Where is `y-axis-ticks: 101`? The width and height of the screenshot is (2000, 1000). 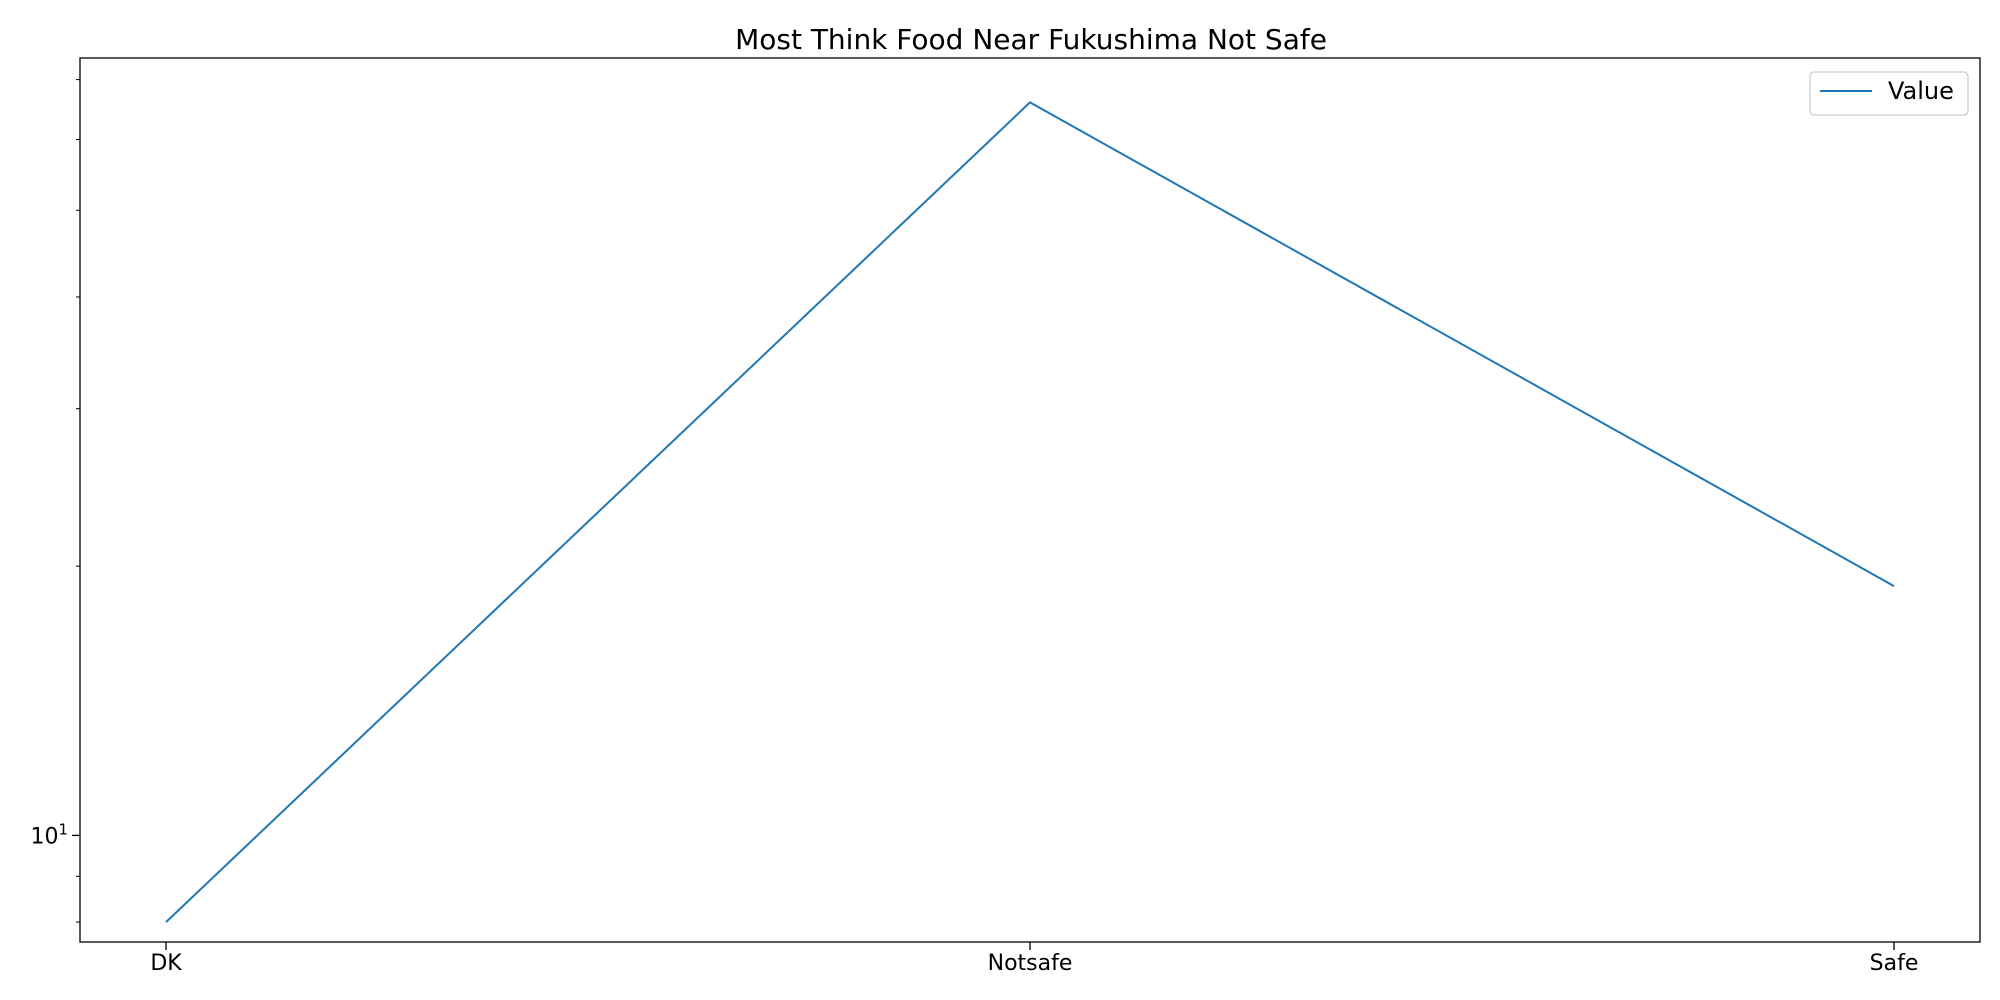
y-axis-ticks: 101 is located at coordinates (55, 501).